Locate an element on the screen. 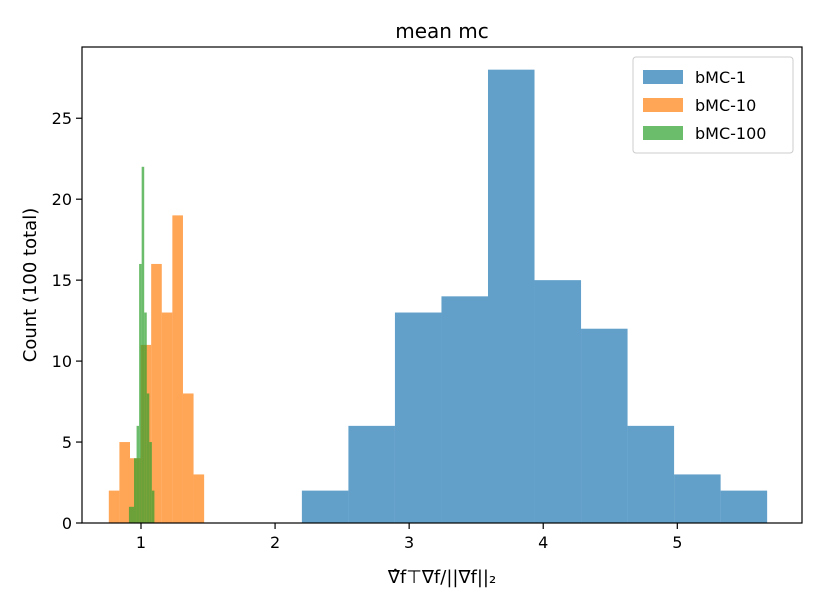 The height and width of the screenshot is (616, 822). x-axis-ticks: 1 2 3 4 5 is located at coordinates (409, 537).